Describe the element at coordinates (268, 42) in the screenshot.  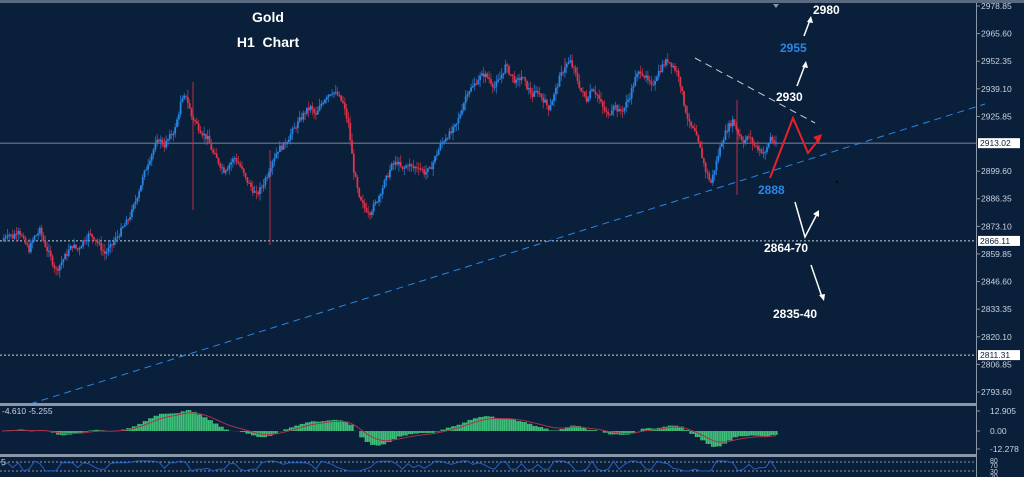
I see `chart-subtitle: H1 Chart` at that location.